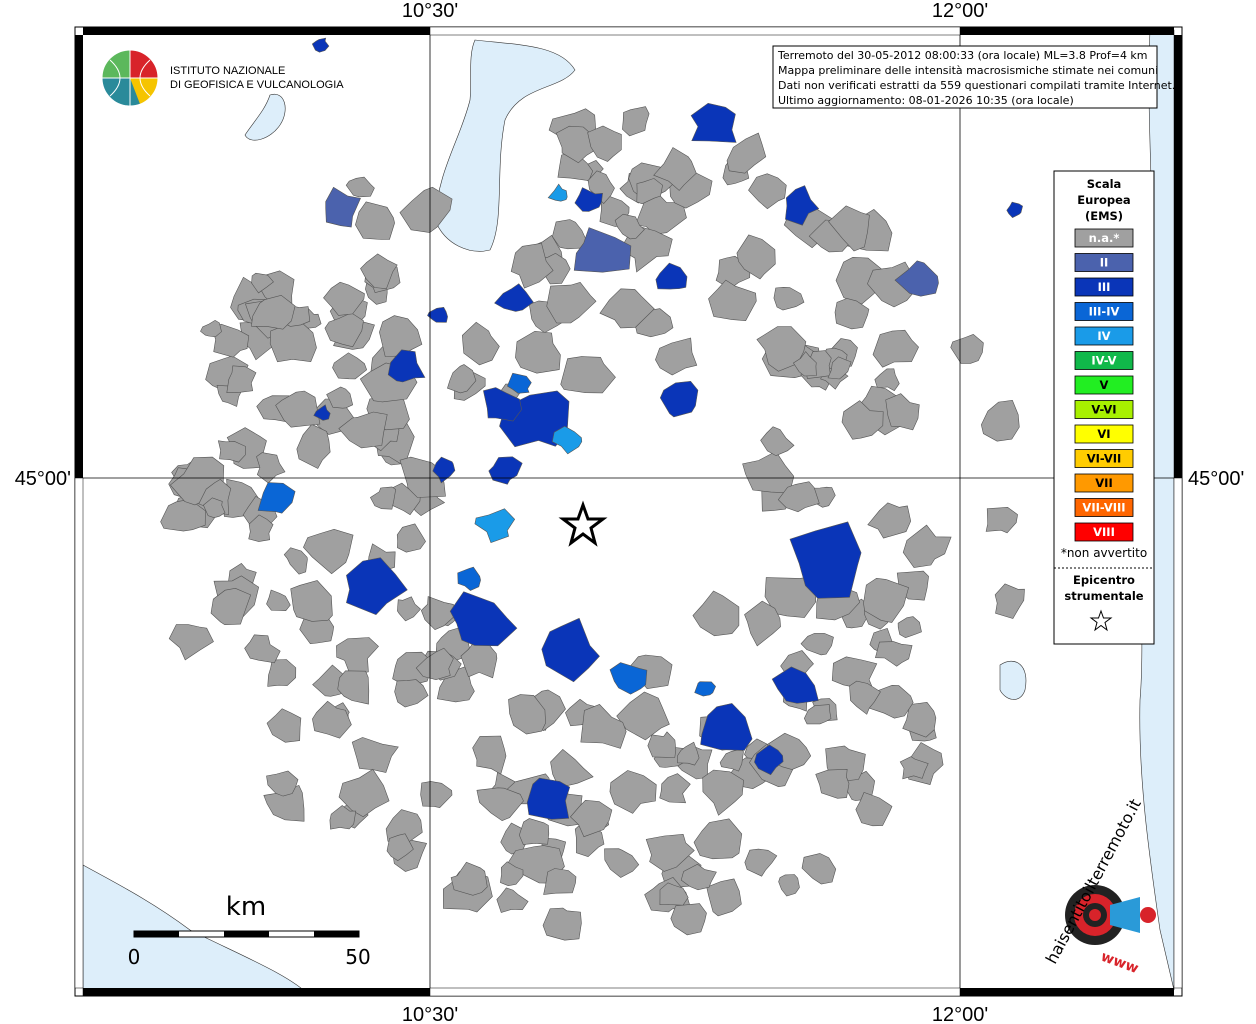  Describe the element at coordinates (583, 523) in the screenshot. I see `epicenter` at that location.